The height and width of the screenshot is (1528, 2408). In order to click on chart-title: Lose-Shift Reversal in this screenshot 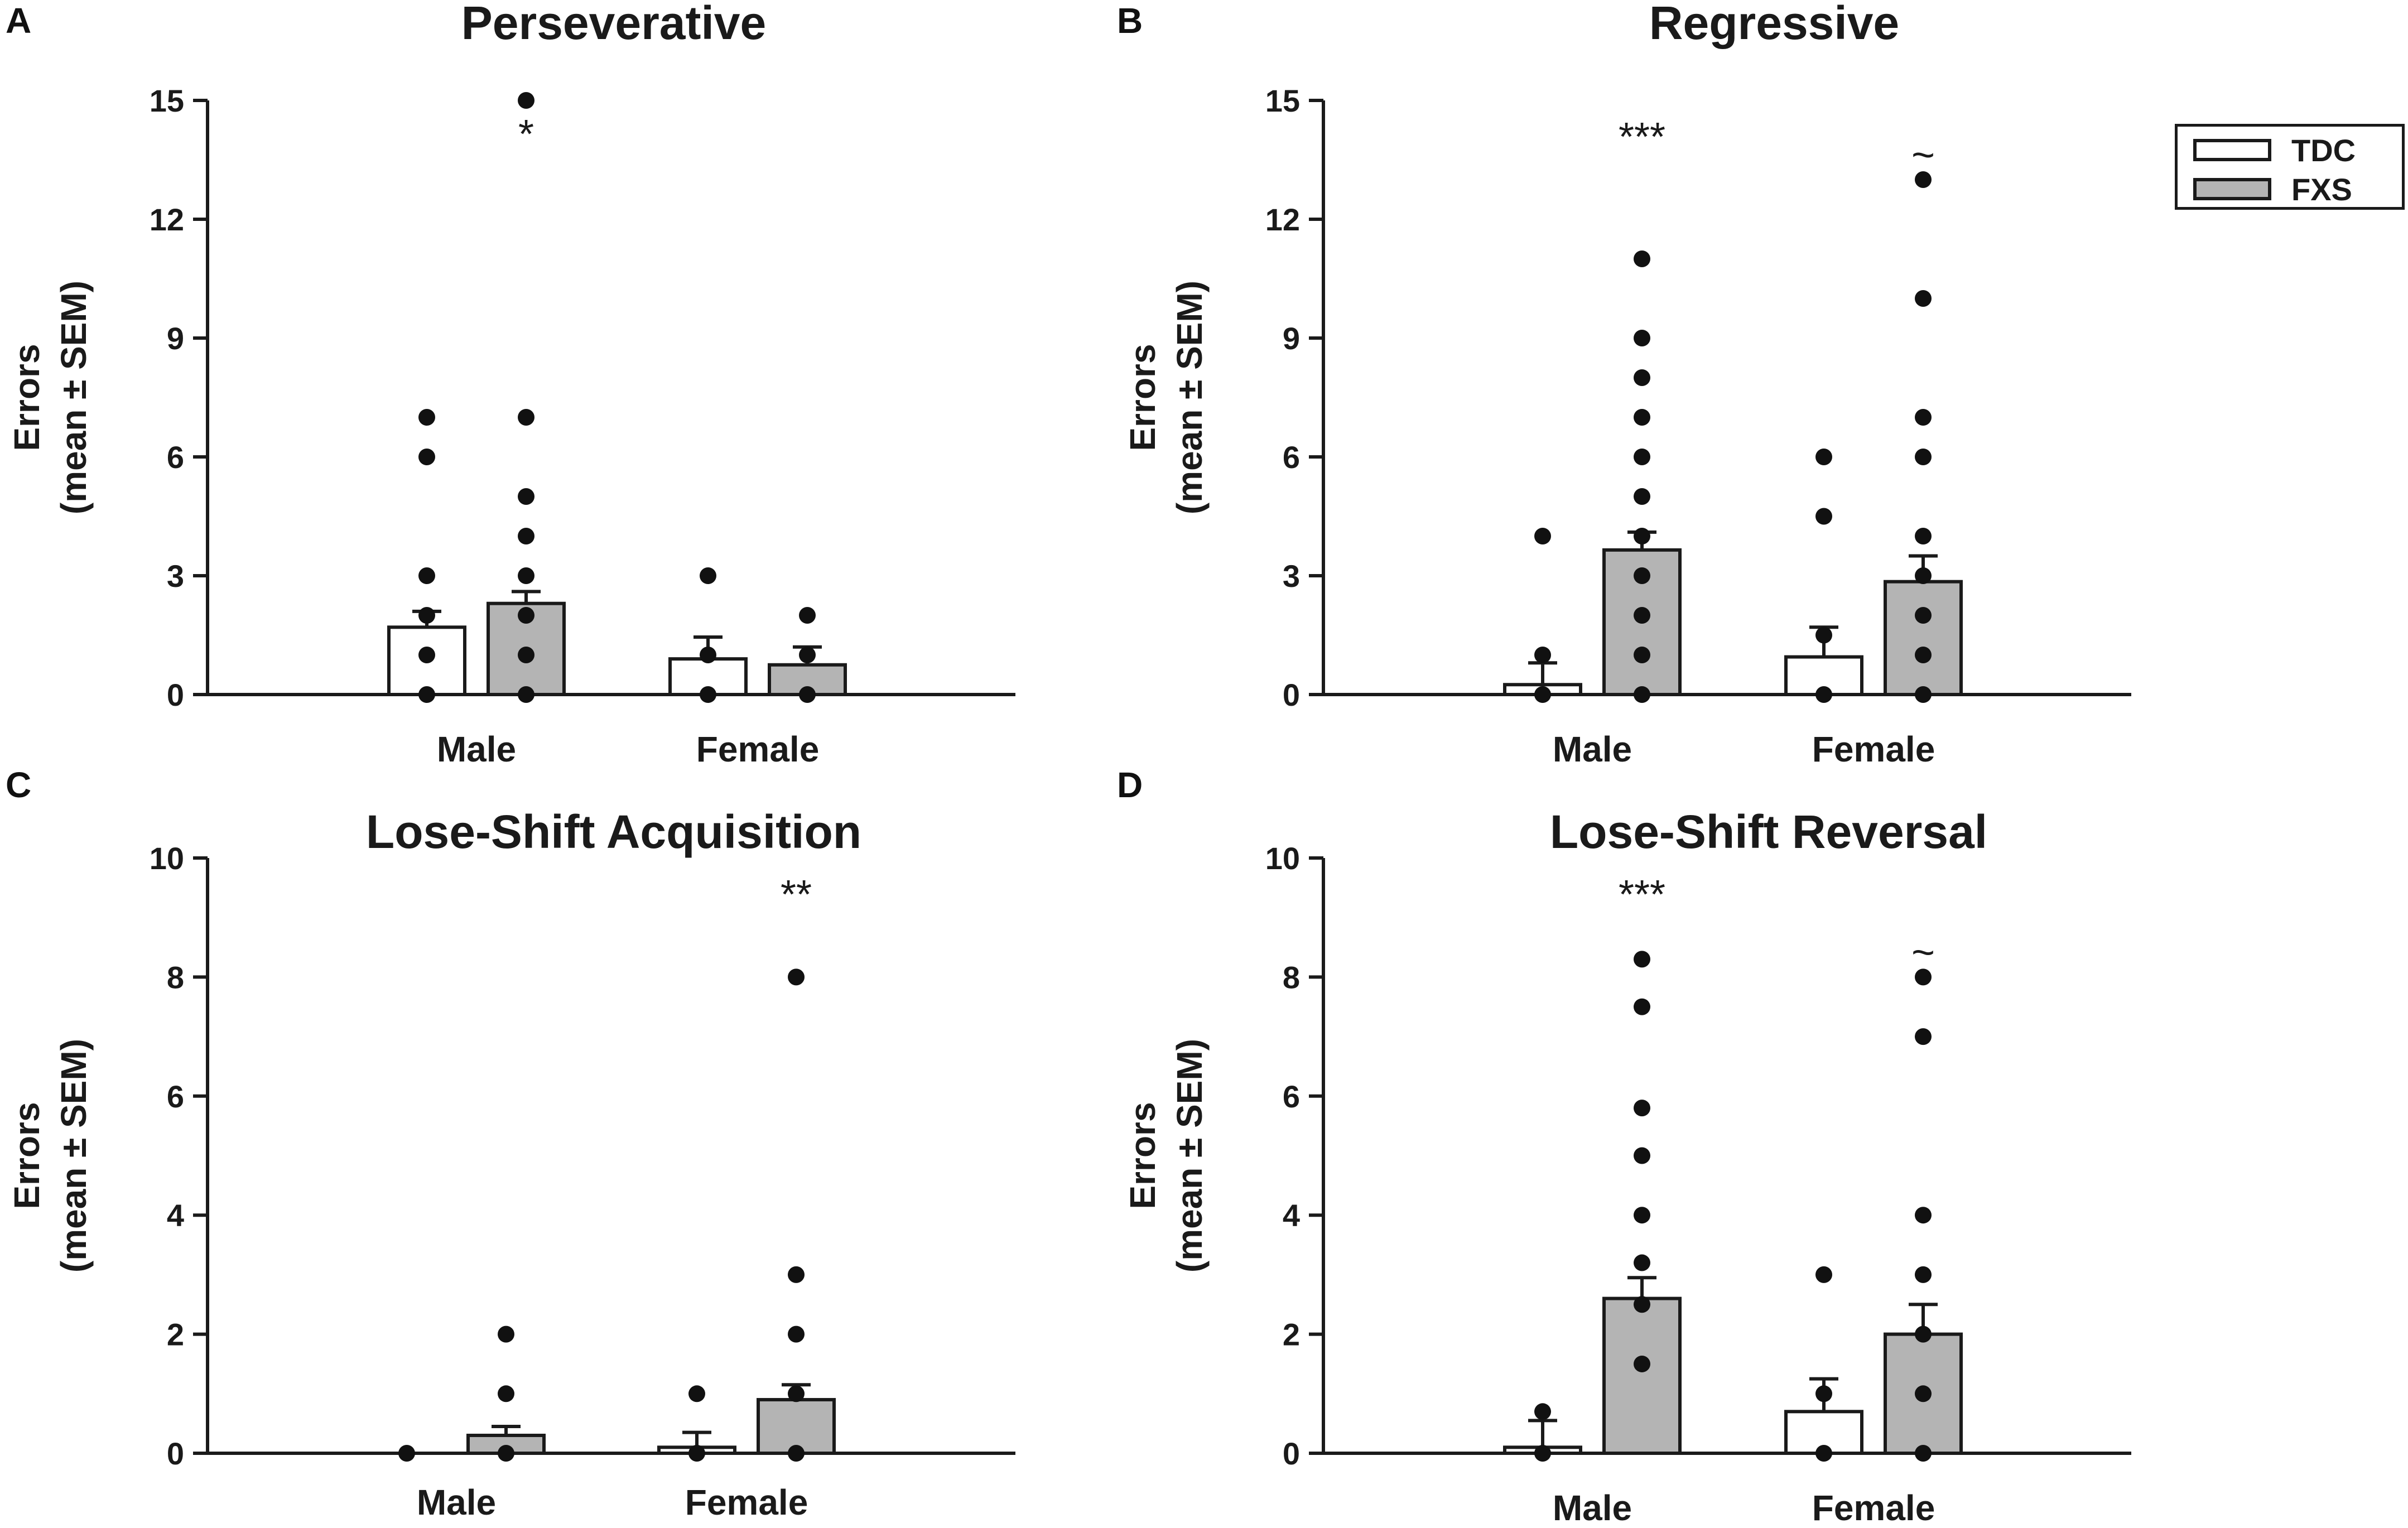, I will do `click(1768, 832)`.